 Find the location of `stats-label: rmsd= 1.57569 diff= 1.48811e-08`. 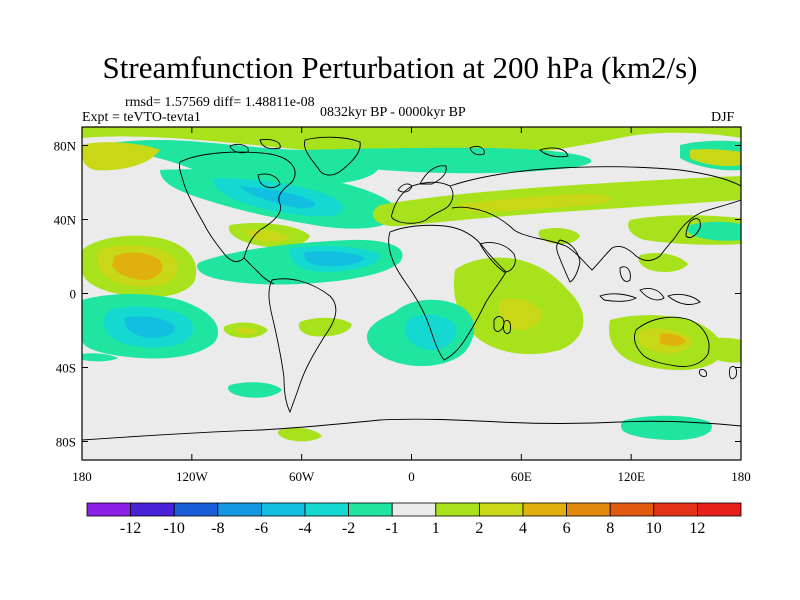

stats-label: rmsd= 1.57569 diff= 1.48811e-08 is located at coordinates (220, 102).